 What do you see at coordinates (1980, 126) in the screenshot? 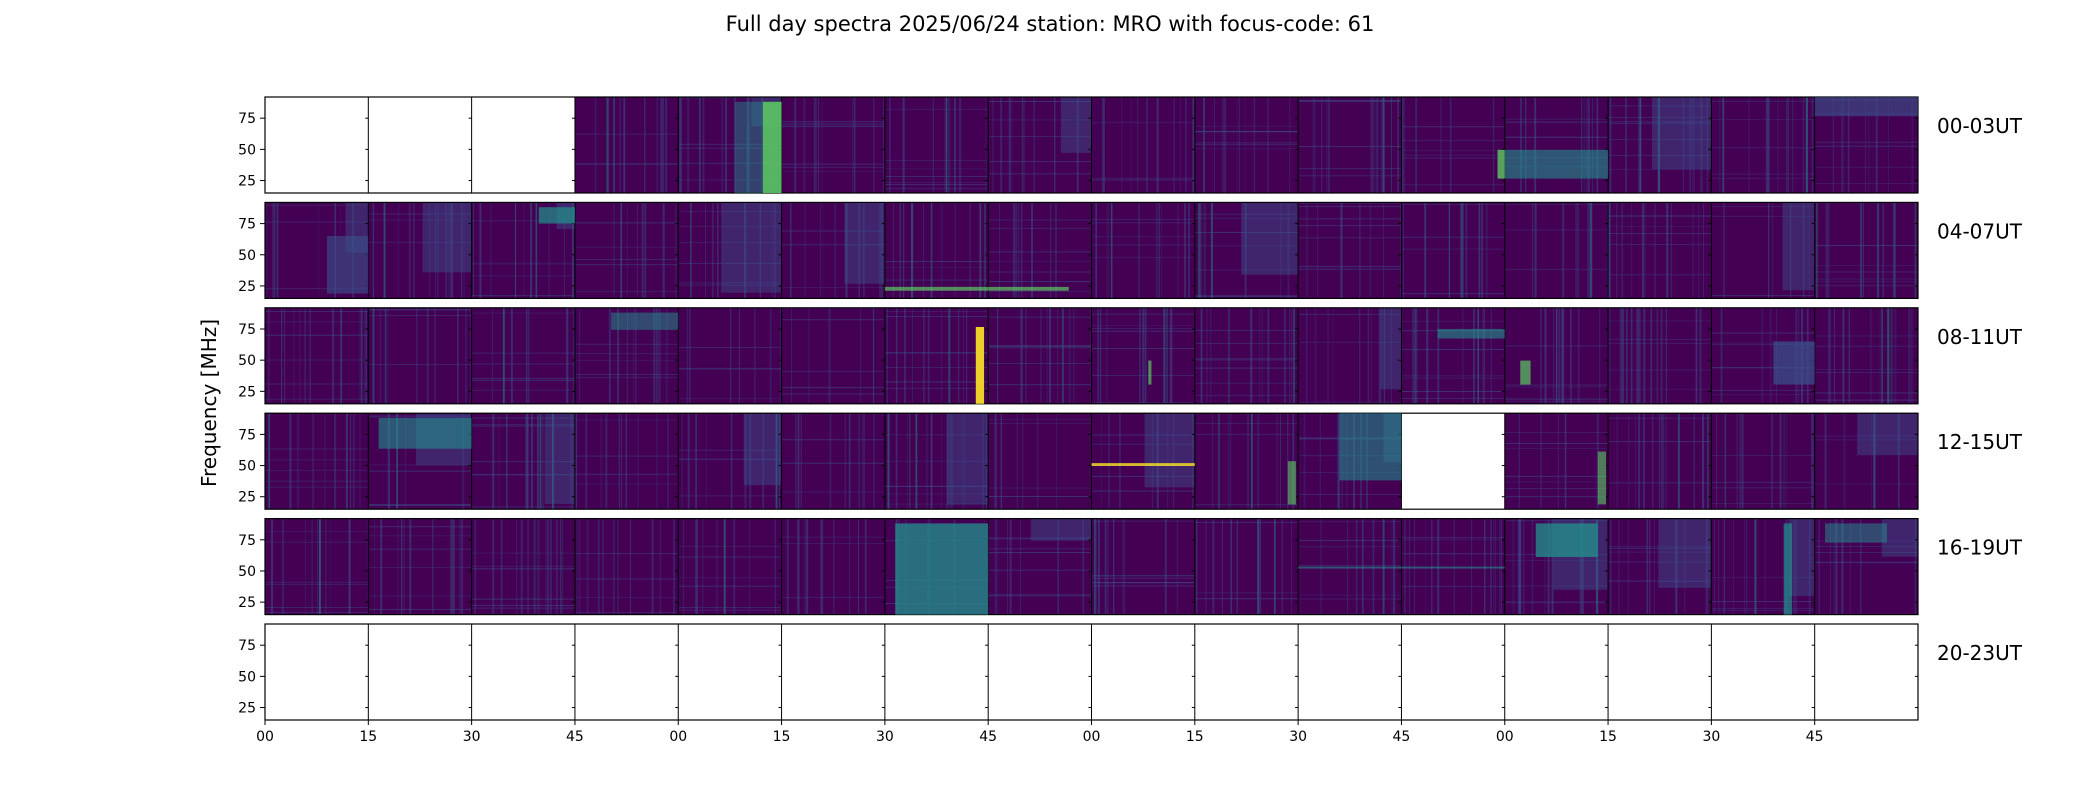
I see `row-label: 00-03UT` at bounding box center [1980, 126].